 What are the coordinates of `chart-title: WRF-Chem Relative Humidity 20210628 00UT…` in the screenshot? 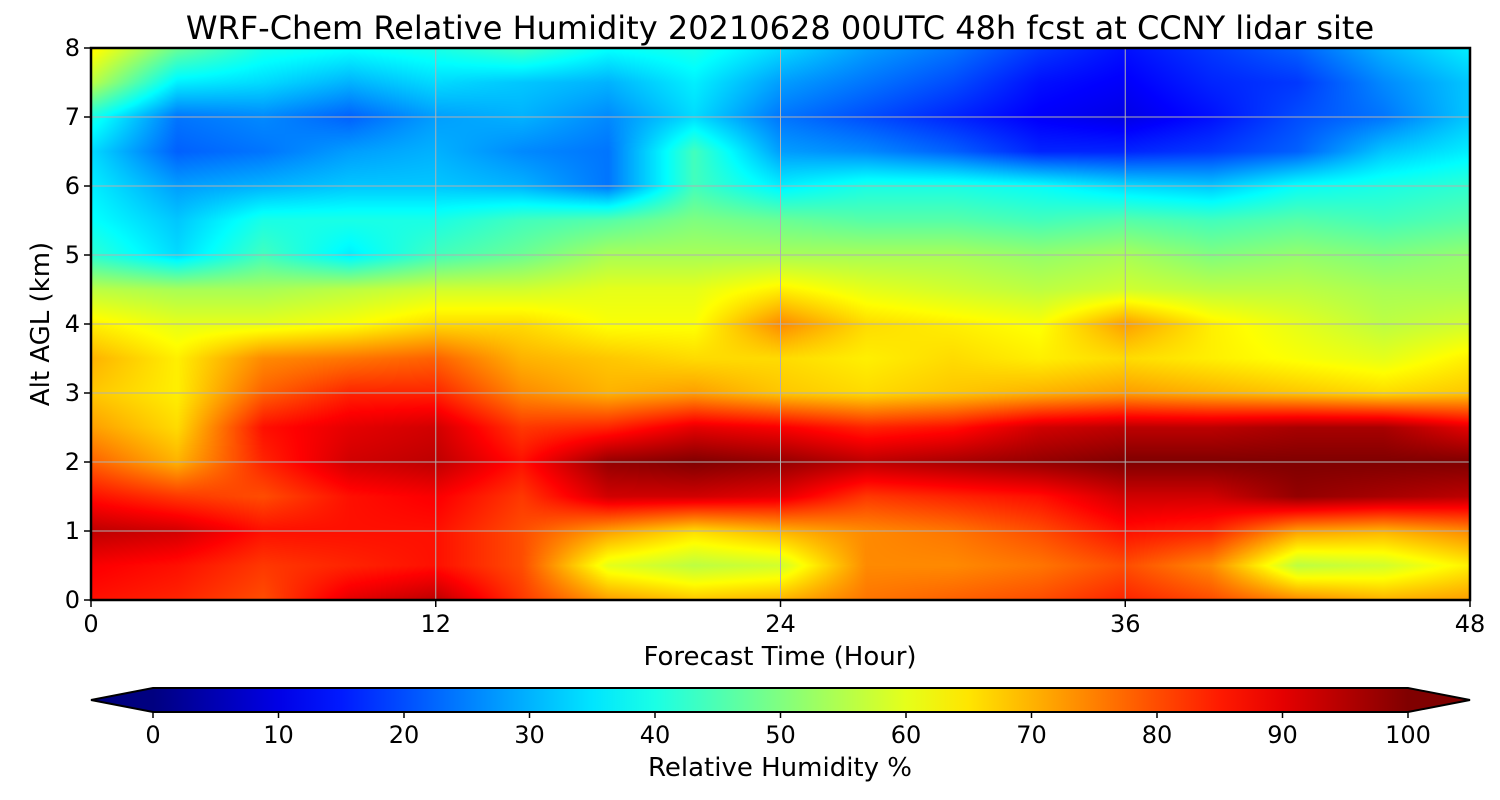 It's located at (780, 28).